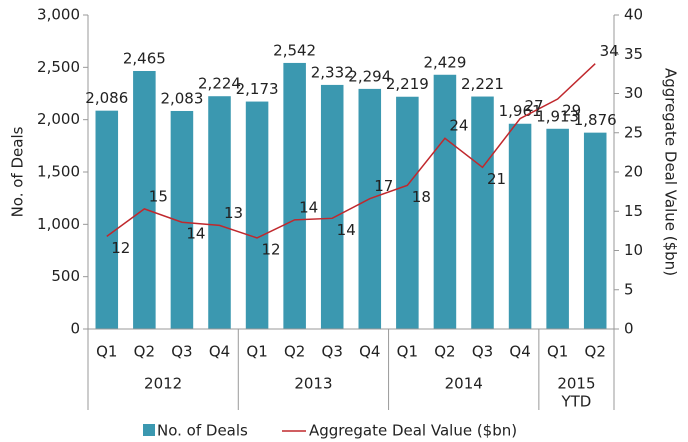 This screenshot has height=442, width=688. What do you see at coordinates (520, 111) in the screenshot?
I see `bar-value-label: 1,961` at bounding box center [520, 111].